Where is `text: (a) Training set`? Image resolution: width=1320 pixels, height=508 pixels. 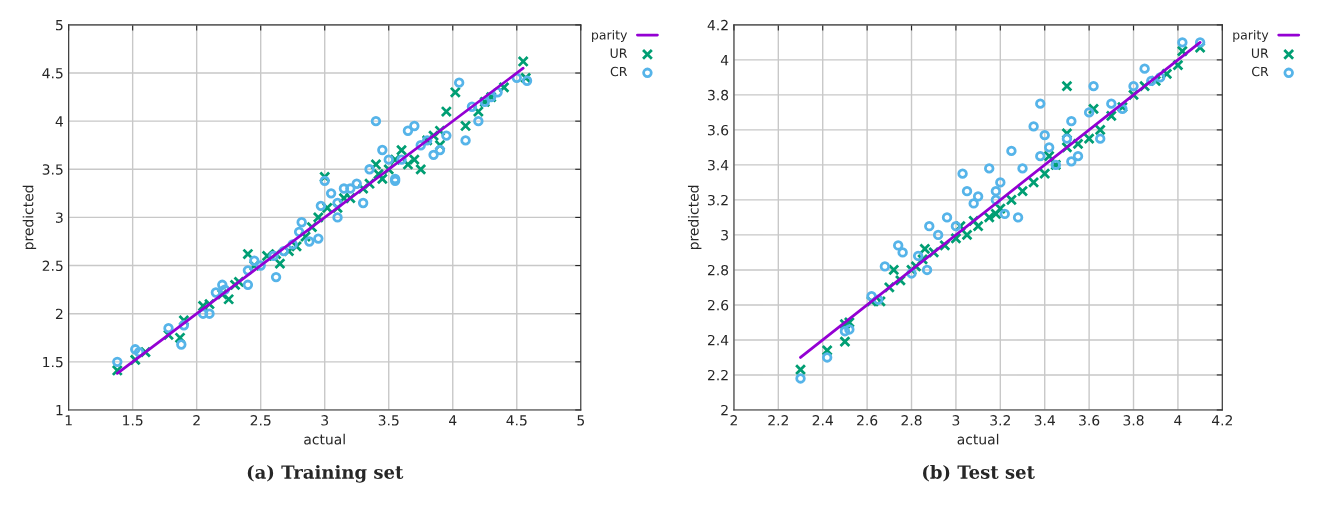 text: (a) Training set is located at coordinates (325, 473).